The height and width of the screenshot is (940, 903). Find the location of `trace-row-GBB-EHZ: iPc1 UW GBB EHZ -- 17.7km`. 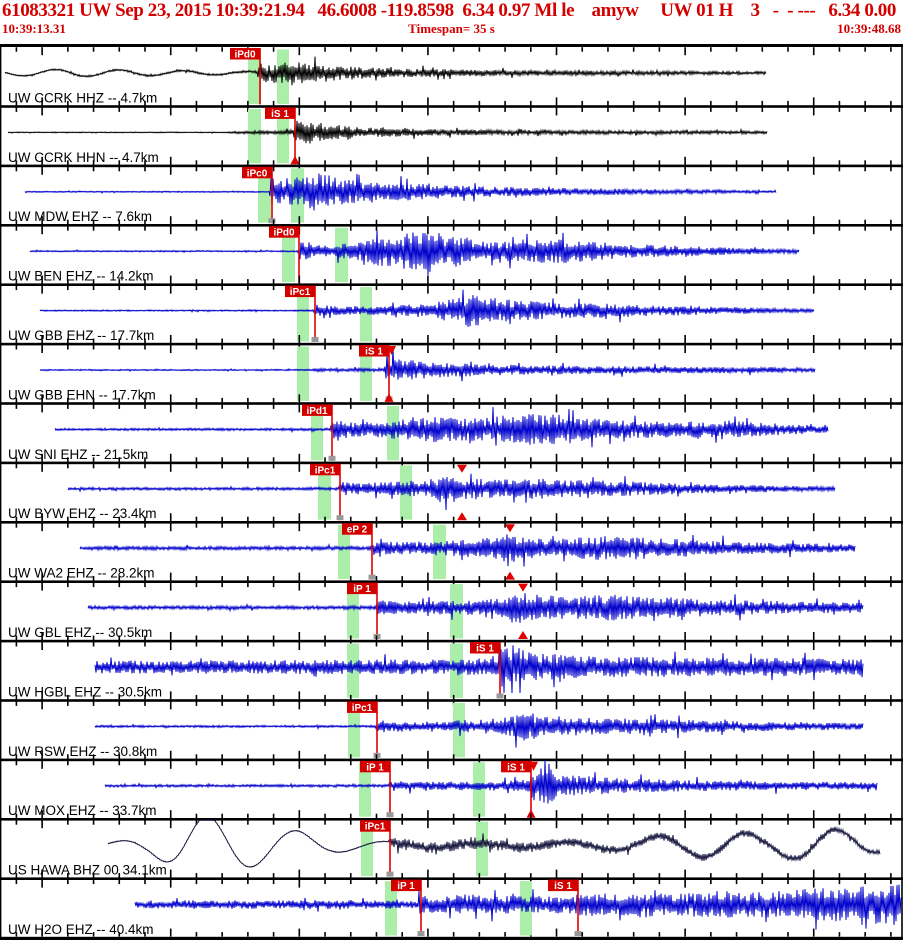

trace-row-GBB-EHZ: iPc1 UW GBB EHZ -- 17.7km is located at coordinates (451, 315).